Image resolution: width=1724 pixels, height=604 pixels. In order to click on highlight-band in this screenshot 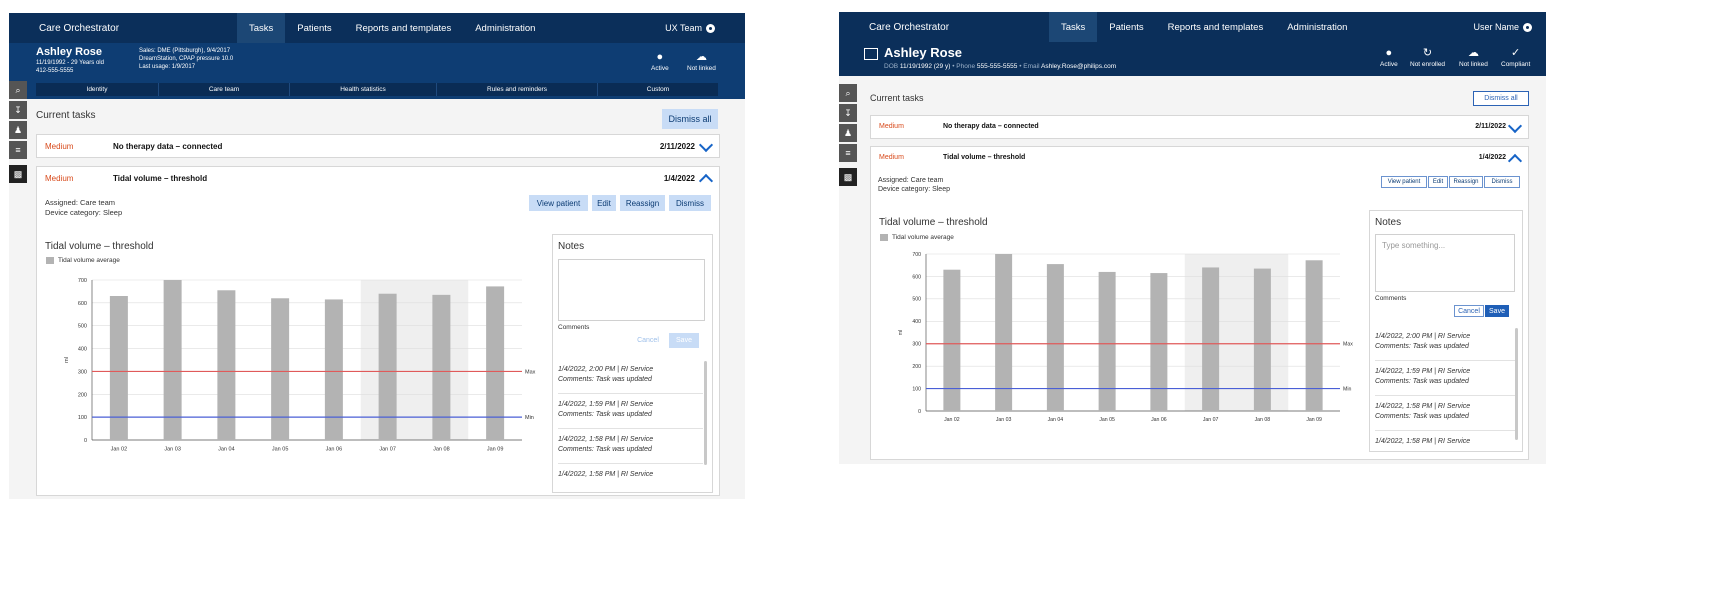, I will do `click(414, 360)`.